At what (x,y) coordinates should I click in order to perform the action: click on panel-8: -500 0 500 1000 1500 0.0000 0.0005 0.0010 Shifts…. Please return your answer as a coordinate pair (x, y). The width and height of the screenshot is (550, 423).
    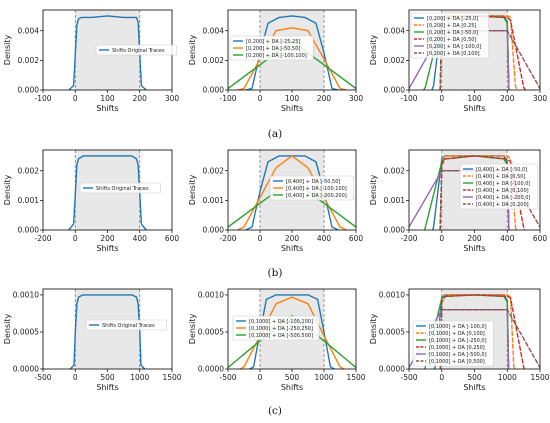
    Looking at the image, I should click on (277, 340).